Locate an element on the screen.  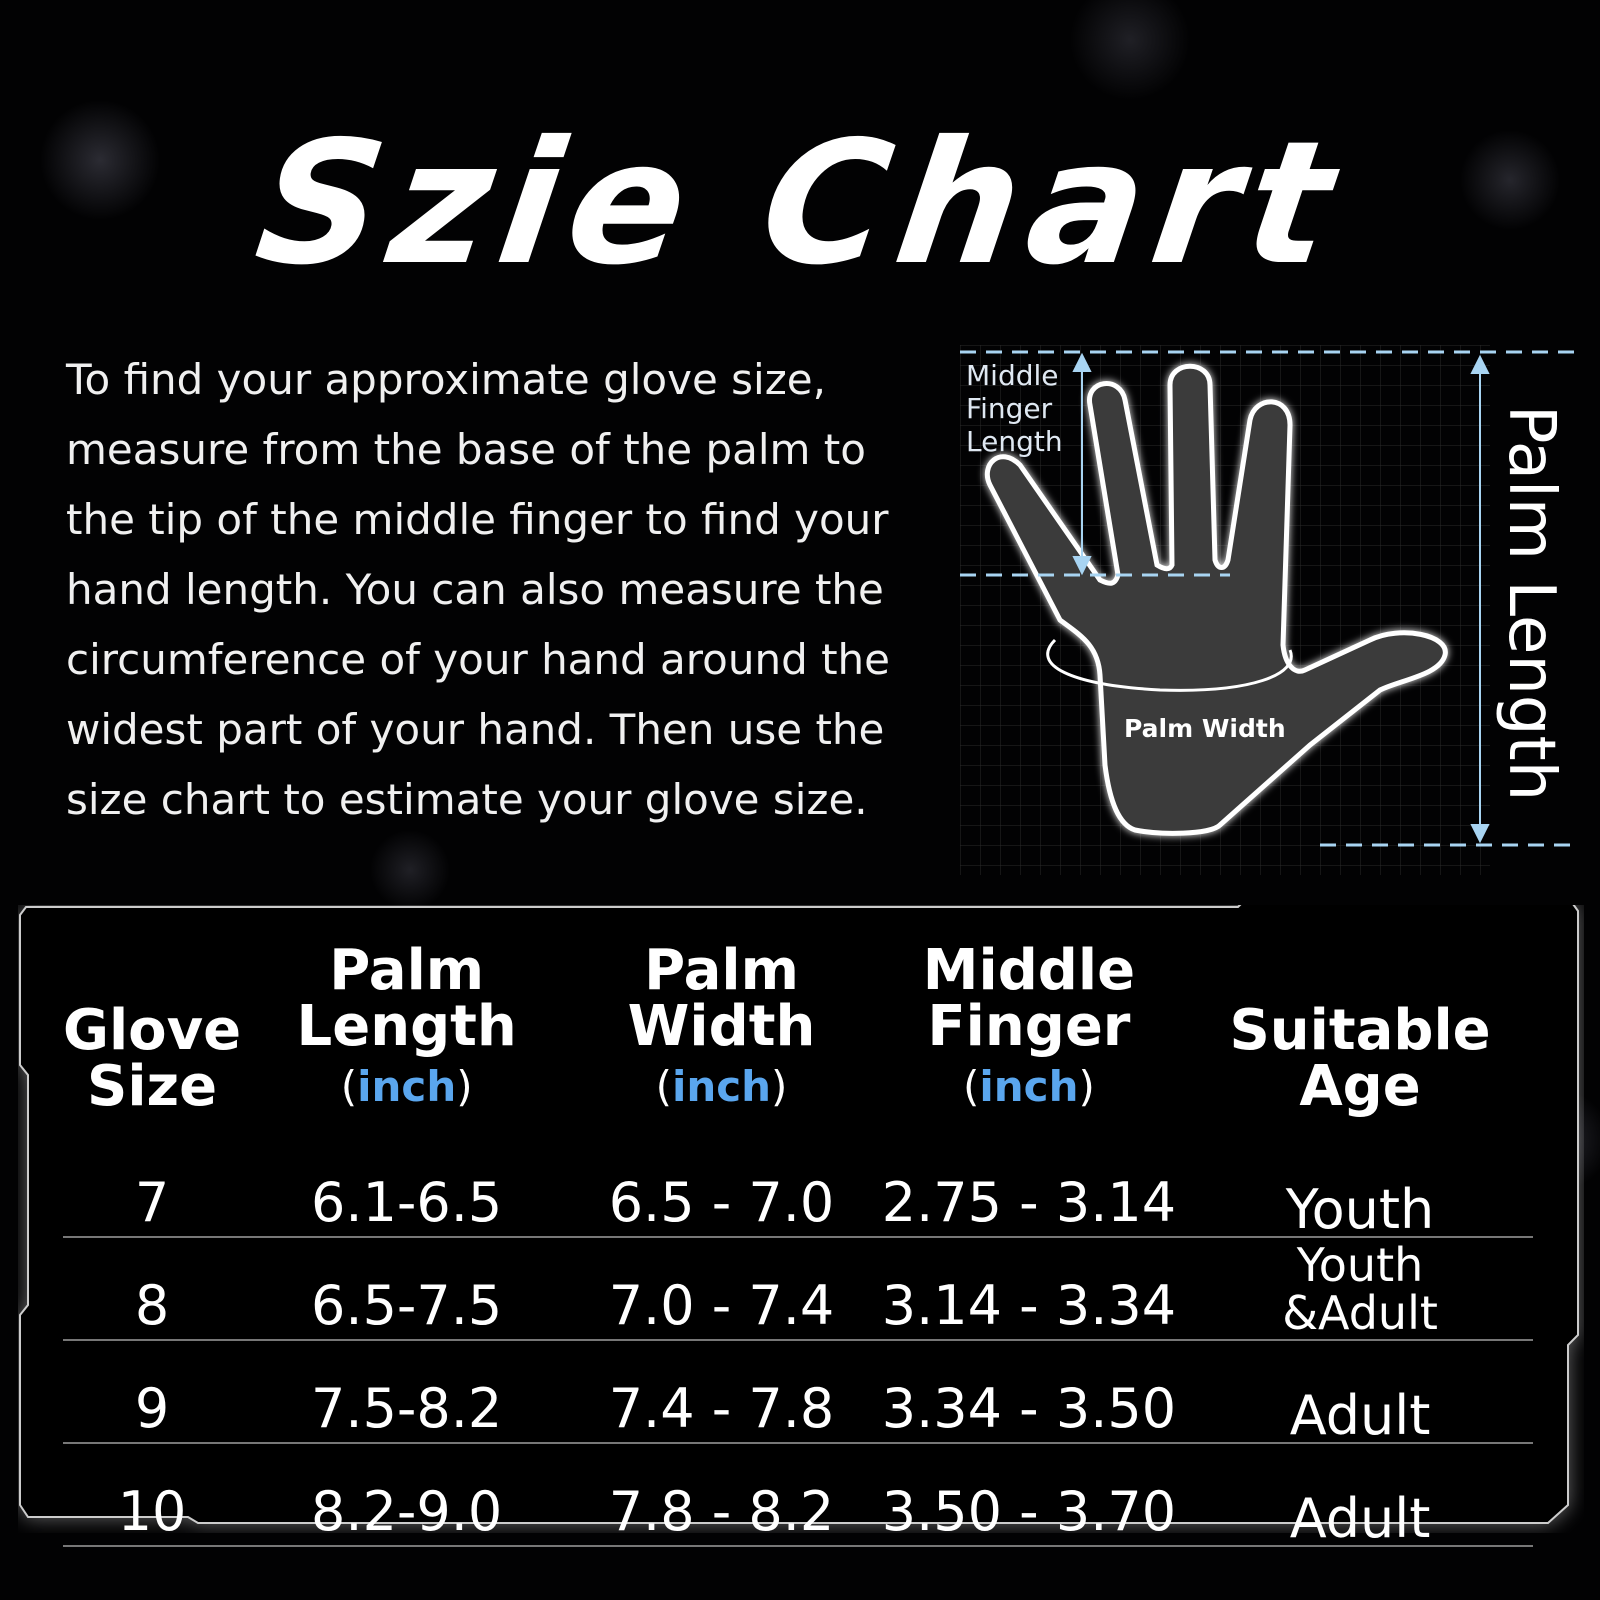
table-row: 10 8.2-9.0 7.8 - 8.2 3.50 - 3.70 Adult is located at coordinates (798, 1495).